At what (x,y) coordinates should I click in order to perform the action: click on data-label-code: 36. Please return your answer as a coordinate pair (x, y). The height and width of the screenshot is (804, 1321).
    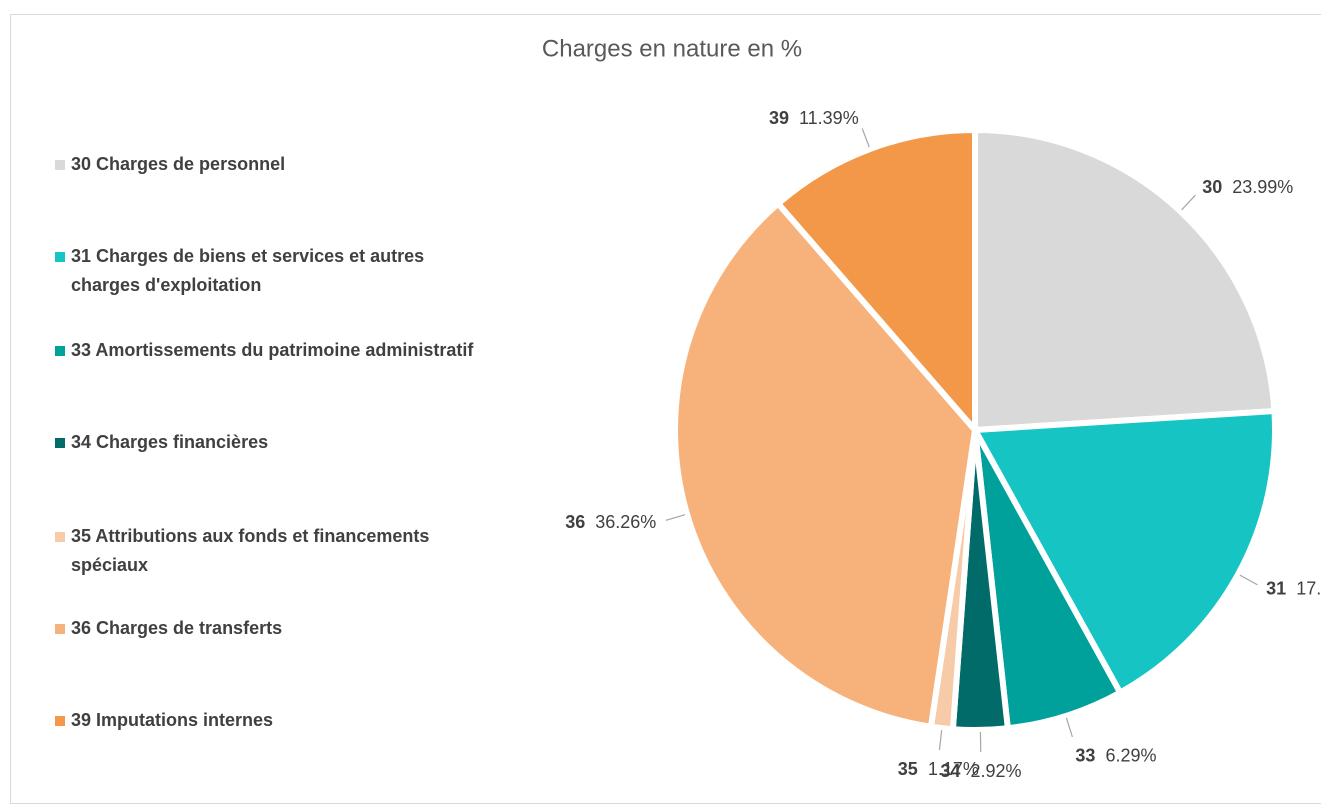
    Looking at the image, I should click on (575, 522).